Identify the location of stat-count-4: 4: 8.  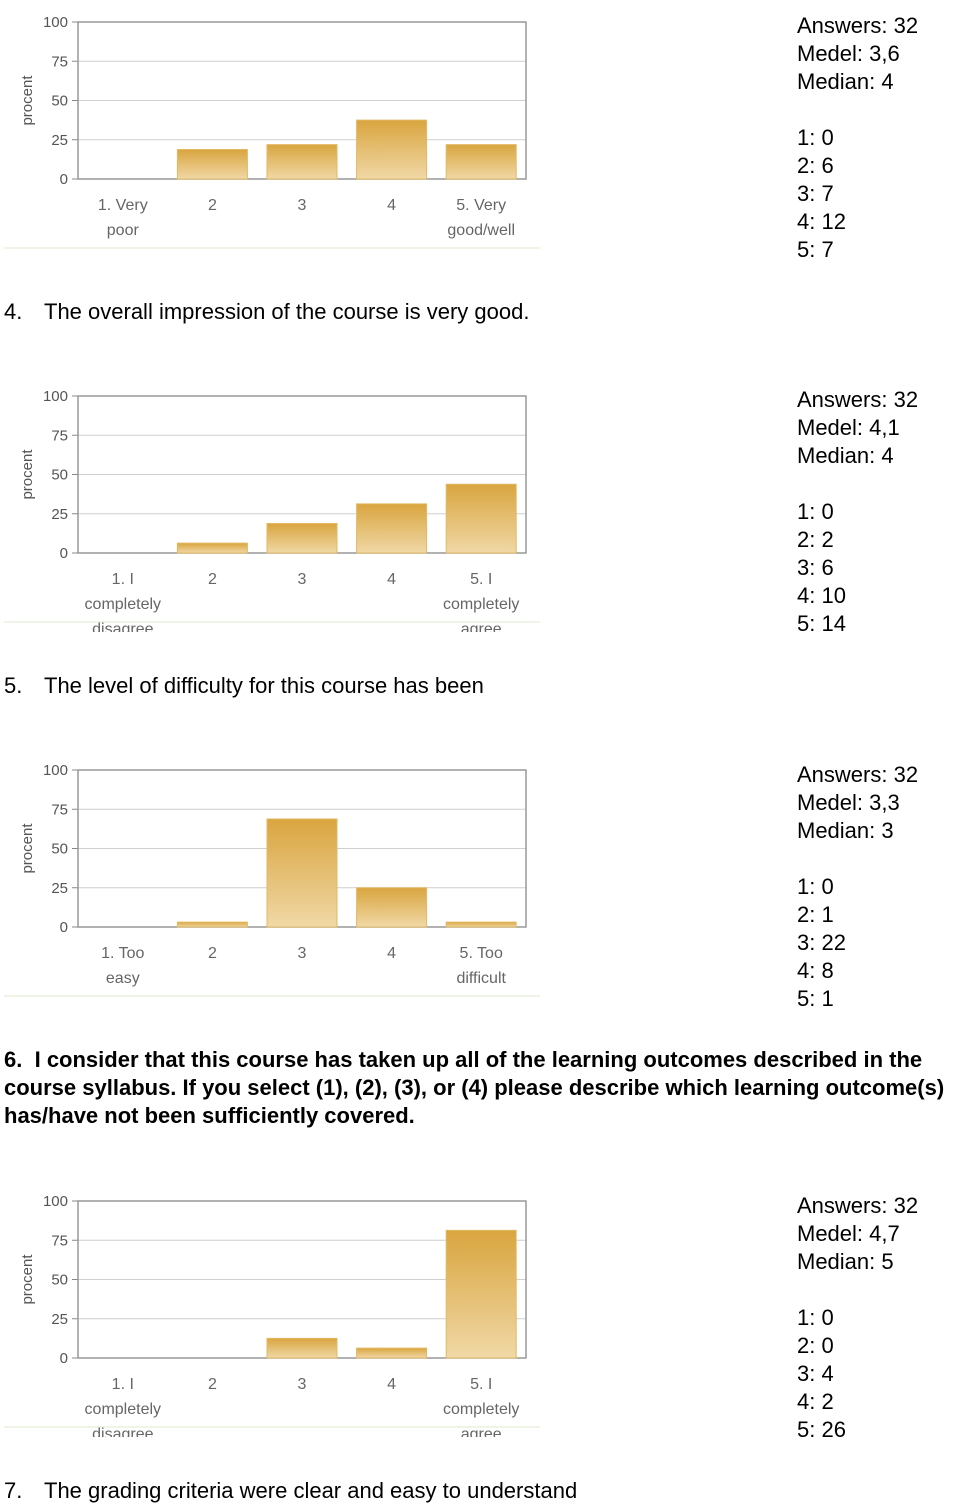
(815, 970).